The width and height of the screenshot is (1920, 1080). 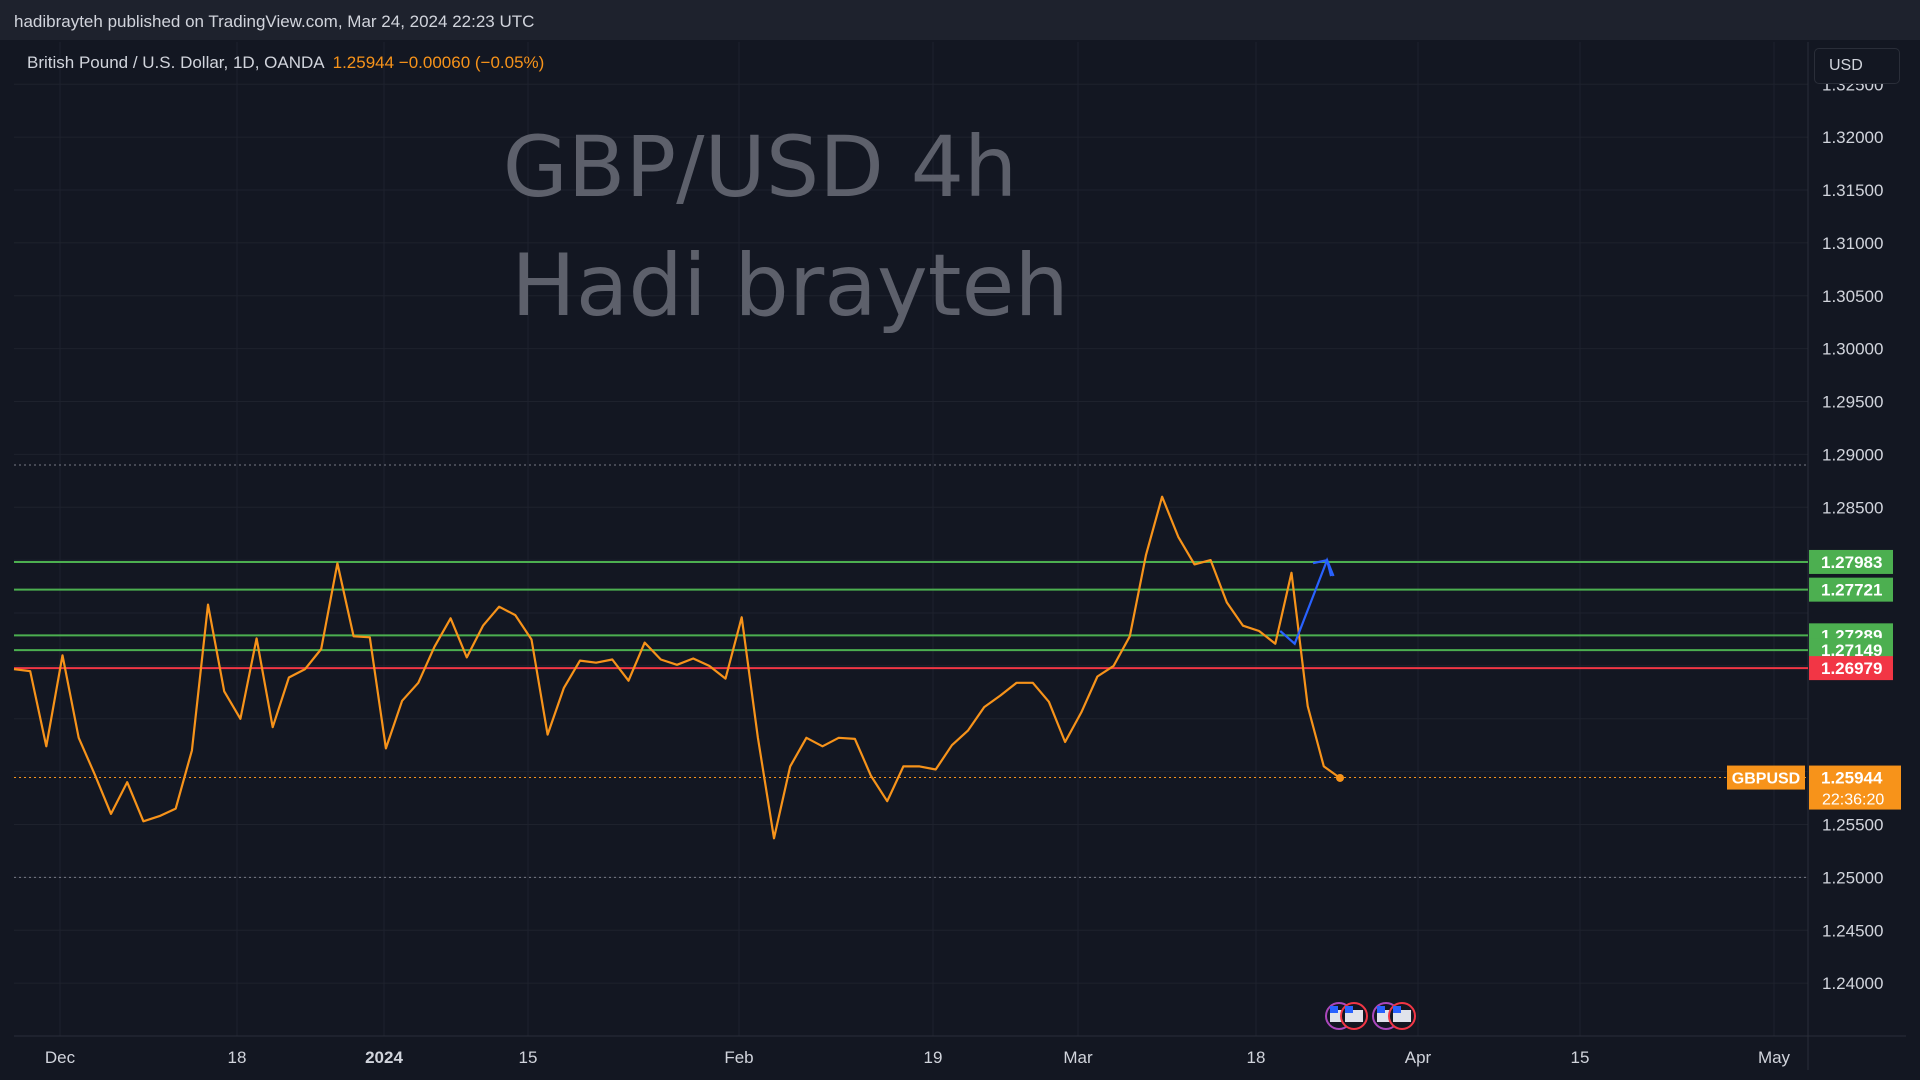 I want to click on symbol-tag-label: GBPUSD, so click(x=1766, y=779).